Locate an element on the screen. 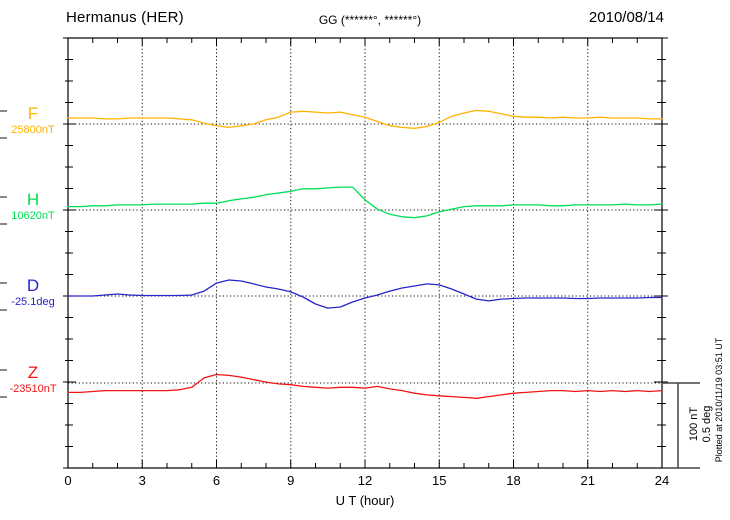 The height and width of the screenshot is (520, 730). channel-label-D: D -25.1deg is located at coordinates (33, 292).